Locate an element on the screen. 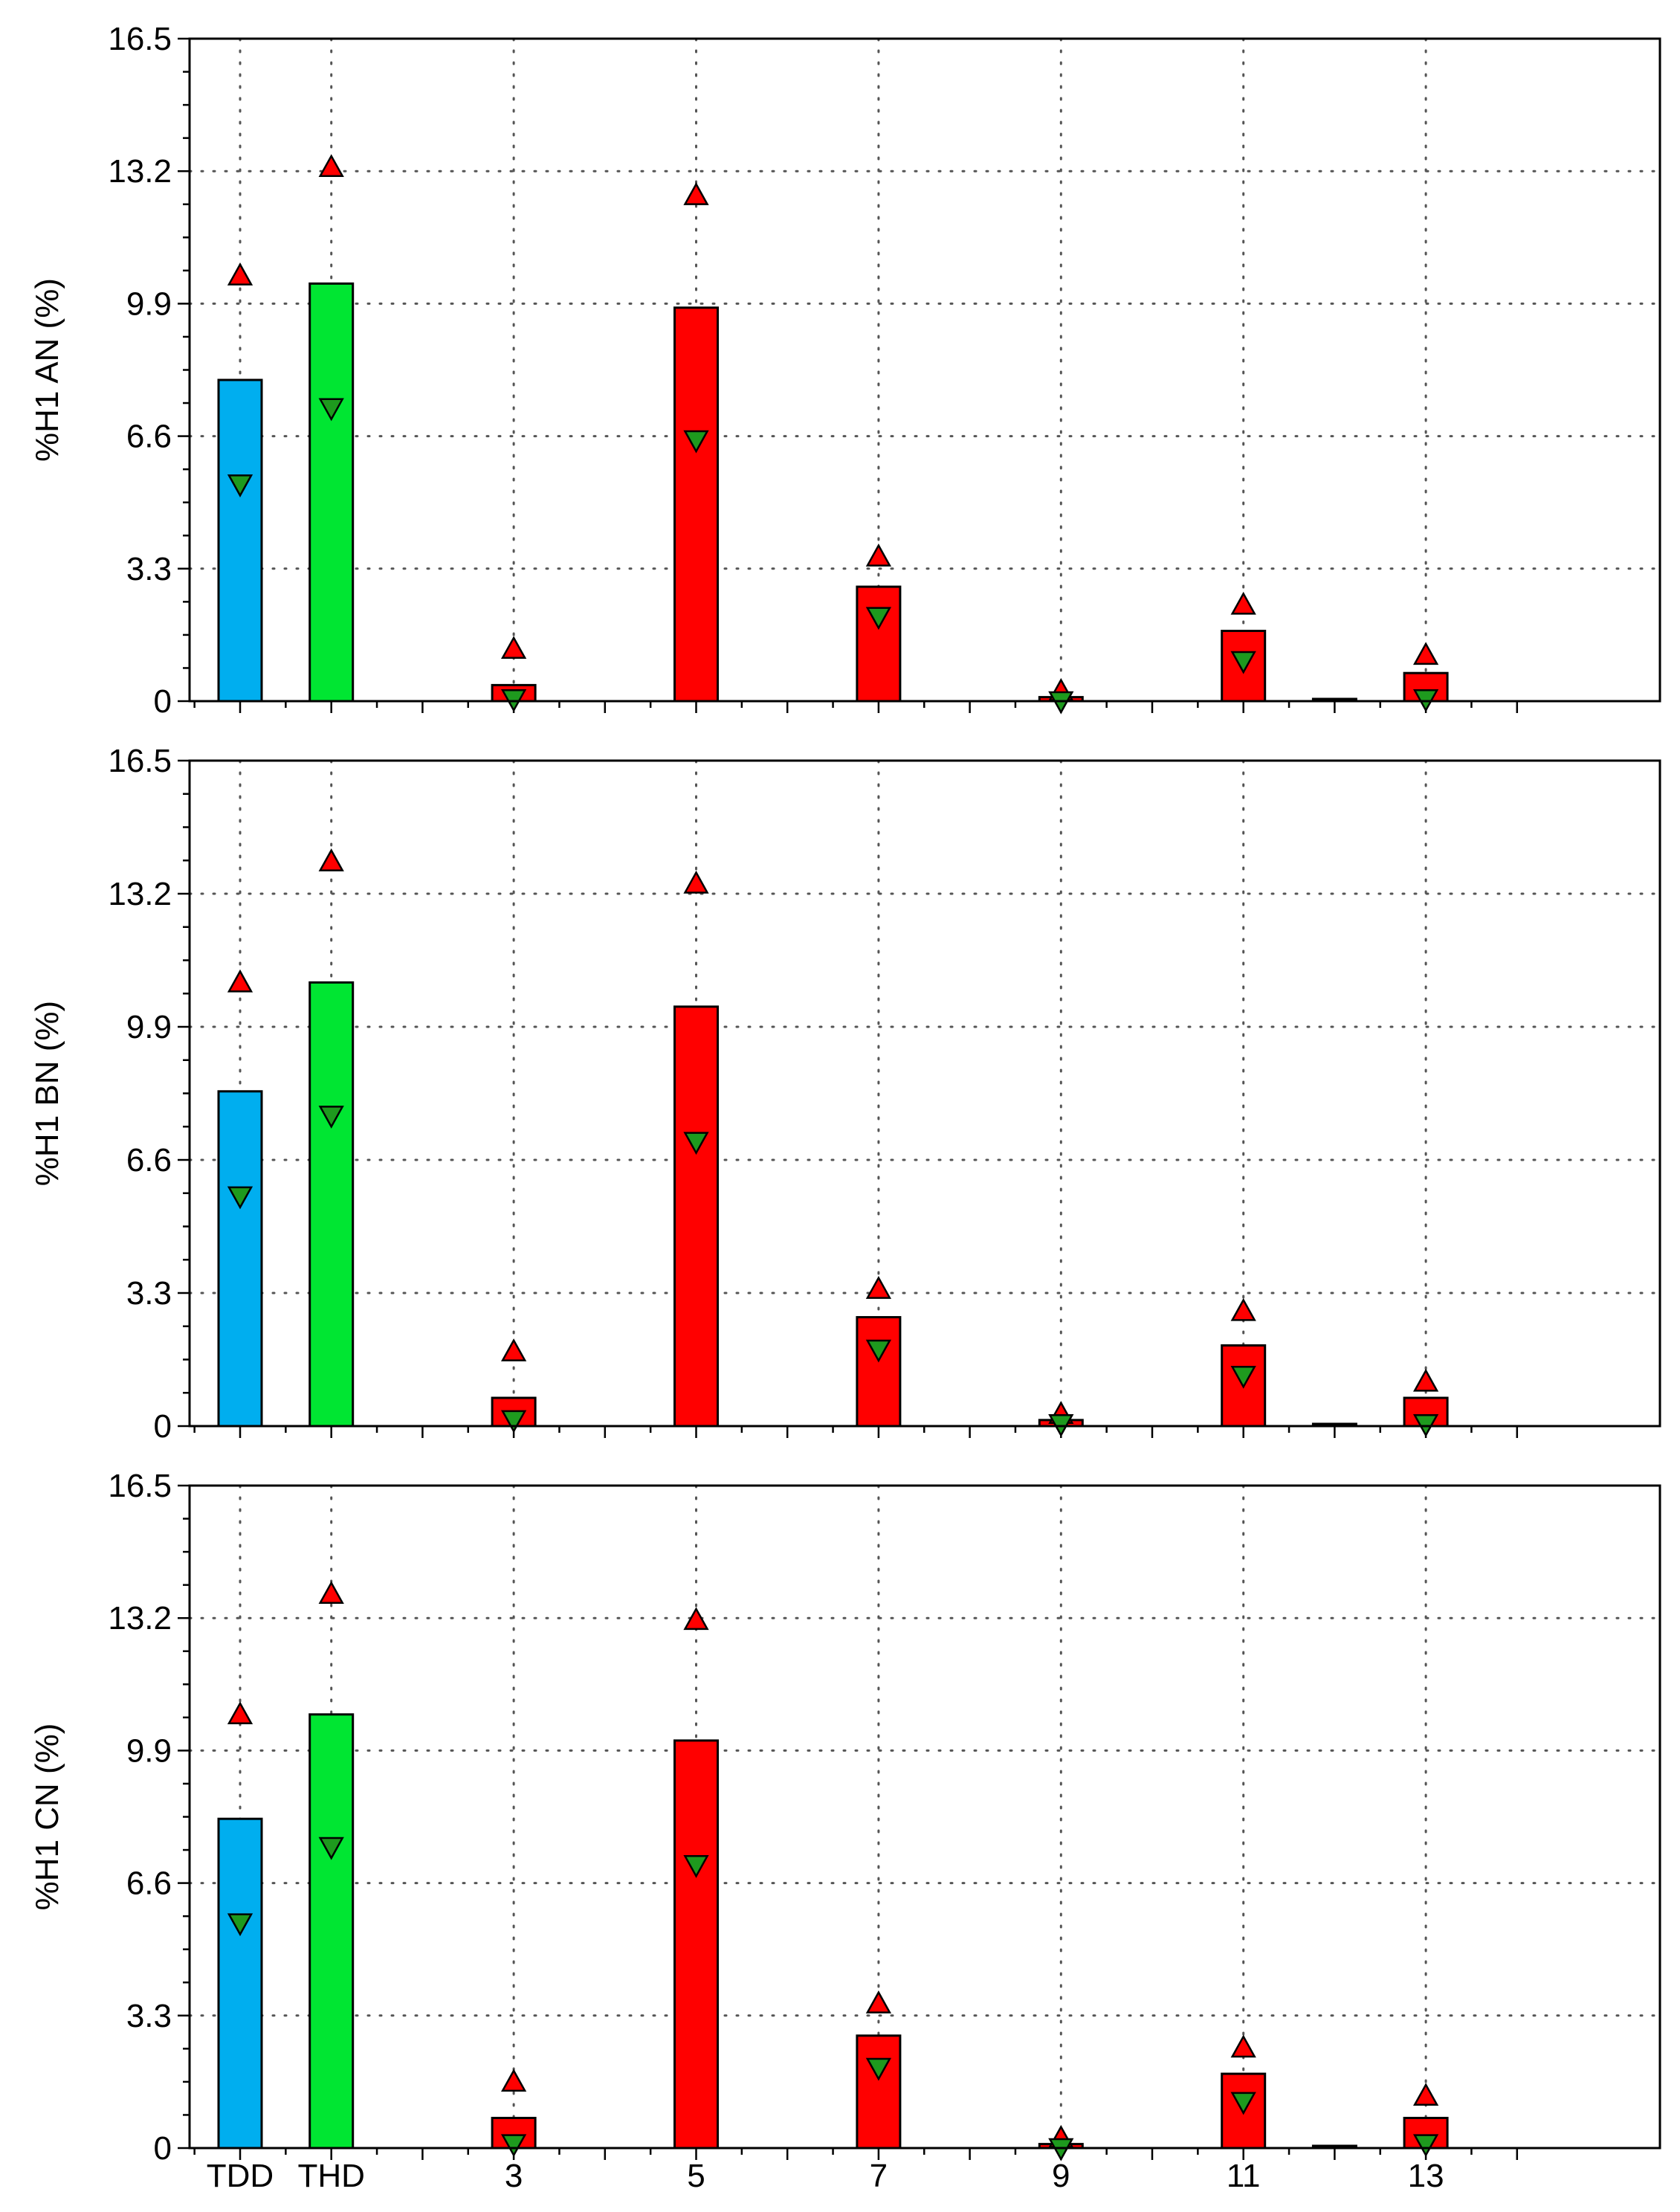 The image size is (1680, 2212). x-tick-label: TDD is located at coordinates (241, 2176).